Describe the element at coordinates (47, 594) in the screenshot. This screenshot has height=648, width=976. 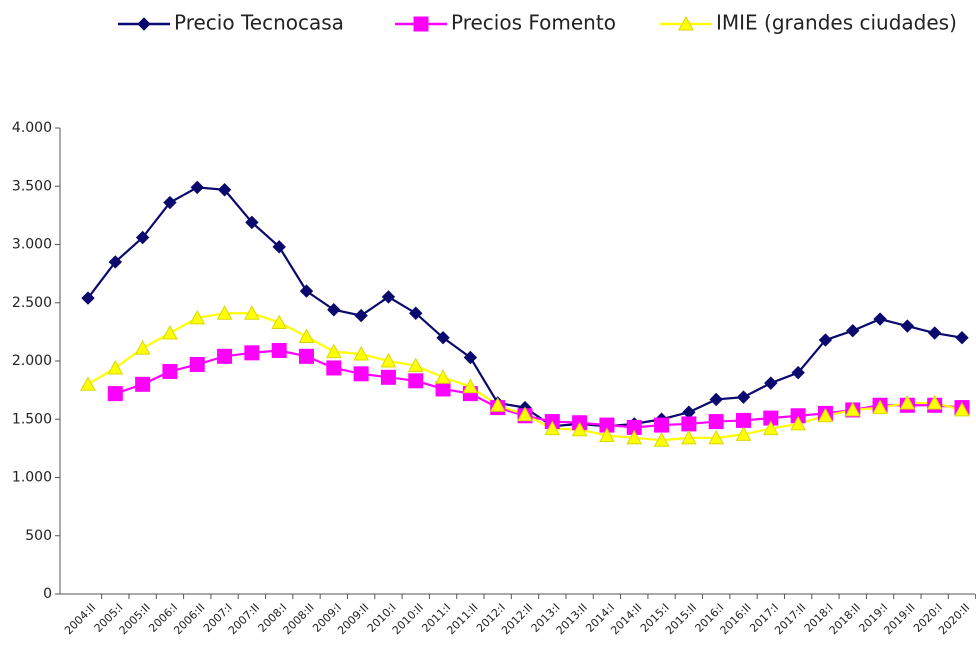
I see `y-tick-label: 0` at that location.